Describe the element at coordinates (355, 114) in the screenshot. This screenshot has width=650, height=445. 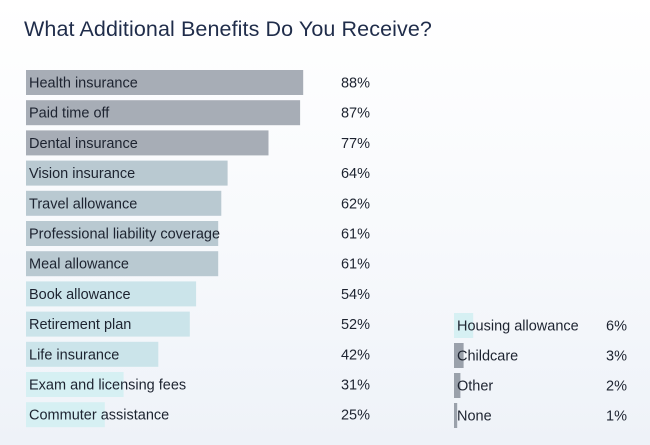
I see `value-label-paid-time-off: 87%` at that location.